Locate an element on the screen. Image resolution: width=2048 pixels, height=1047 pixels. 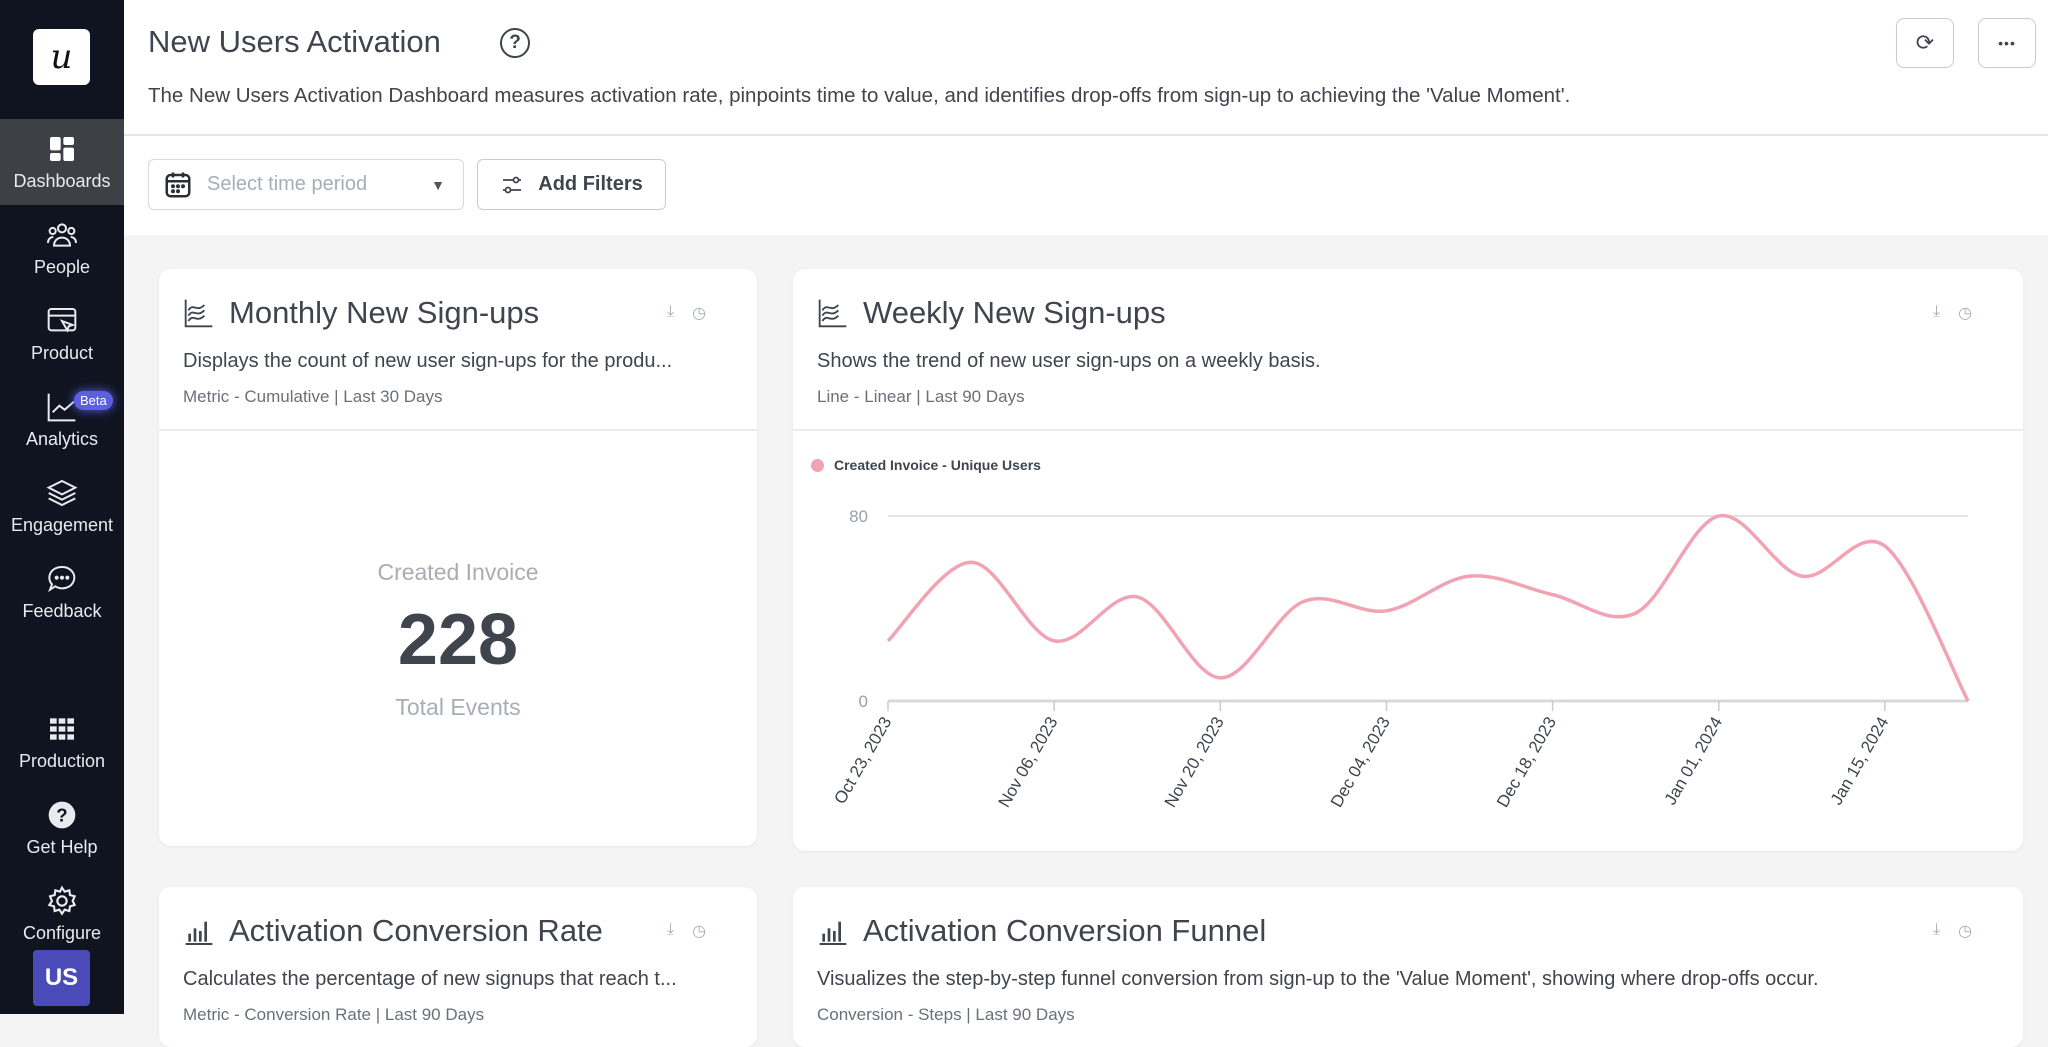
sidebar-item-label: Get Help is located at coordinates (62, 846).